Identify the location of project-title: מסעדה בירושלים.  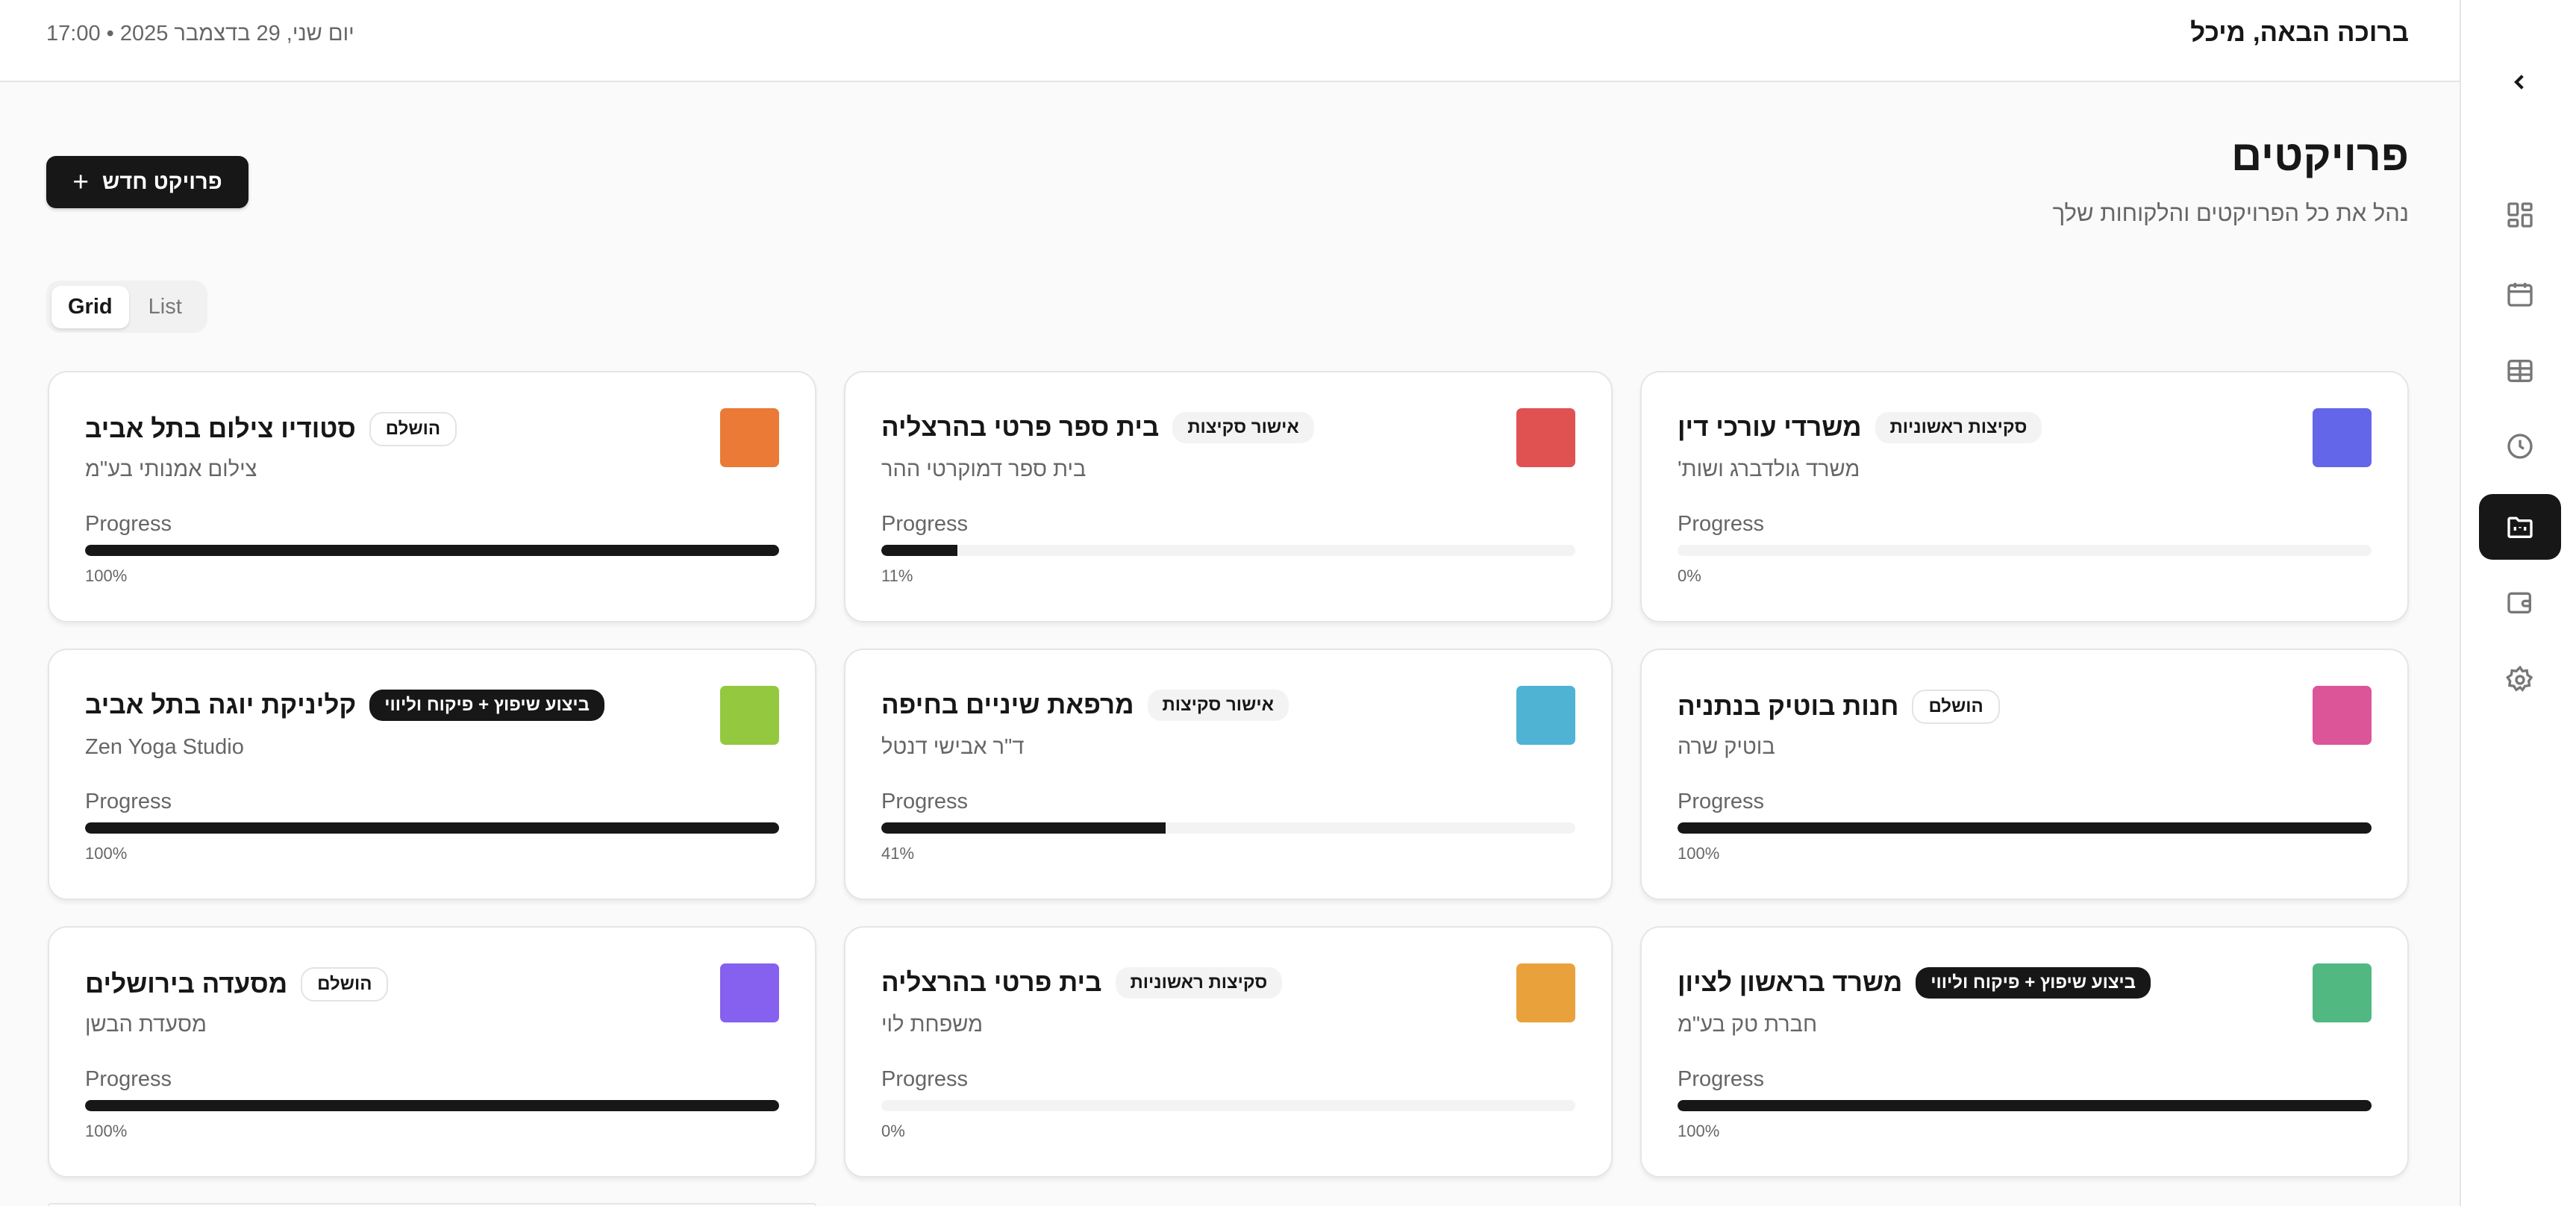
(186, 984).